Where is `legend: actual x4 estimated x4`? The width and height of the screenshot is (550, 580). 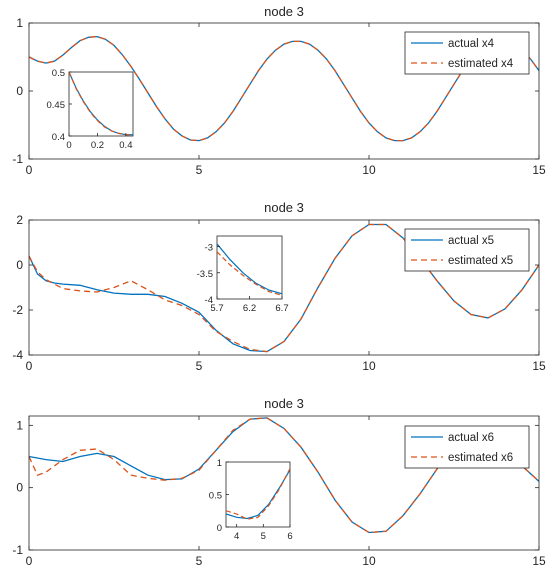
legend: actual x4 estimated x4 is located at coordinates (467, 53).